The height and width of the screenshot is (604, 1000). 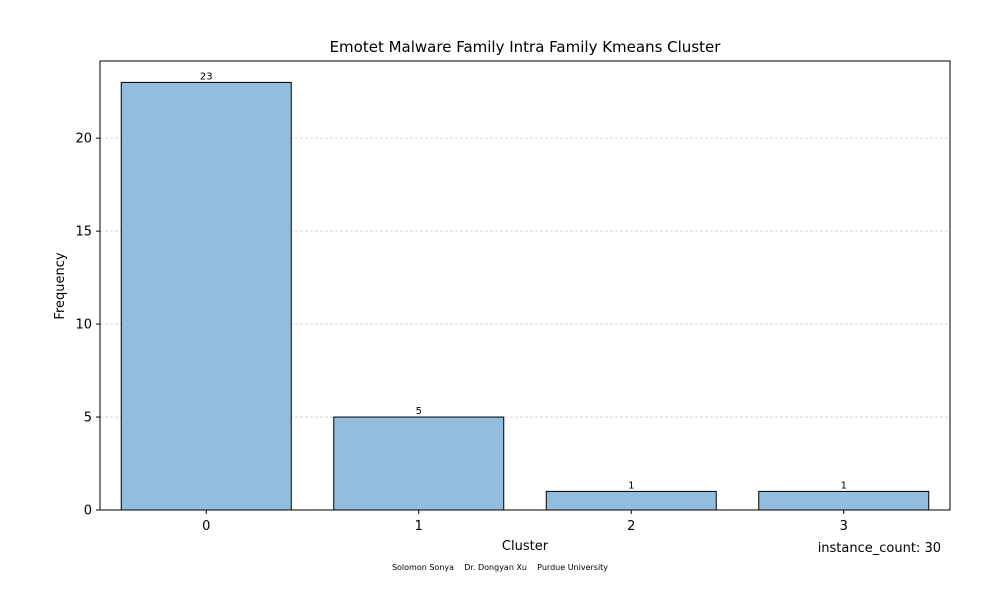 What do you see at coordinates (844, 485) in the screenshot?
I see `data-label-cluster-3: 1` at bounding box center [844, 485].